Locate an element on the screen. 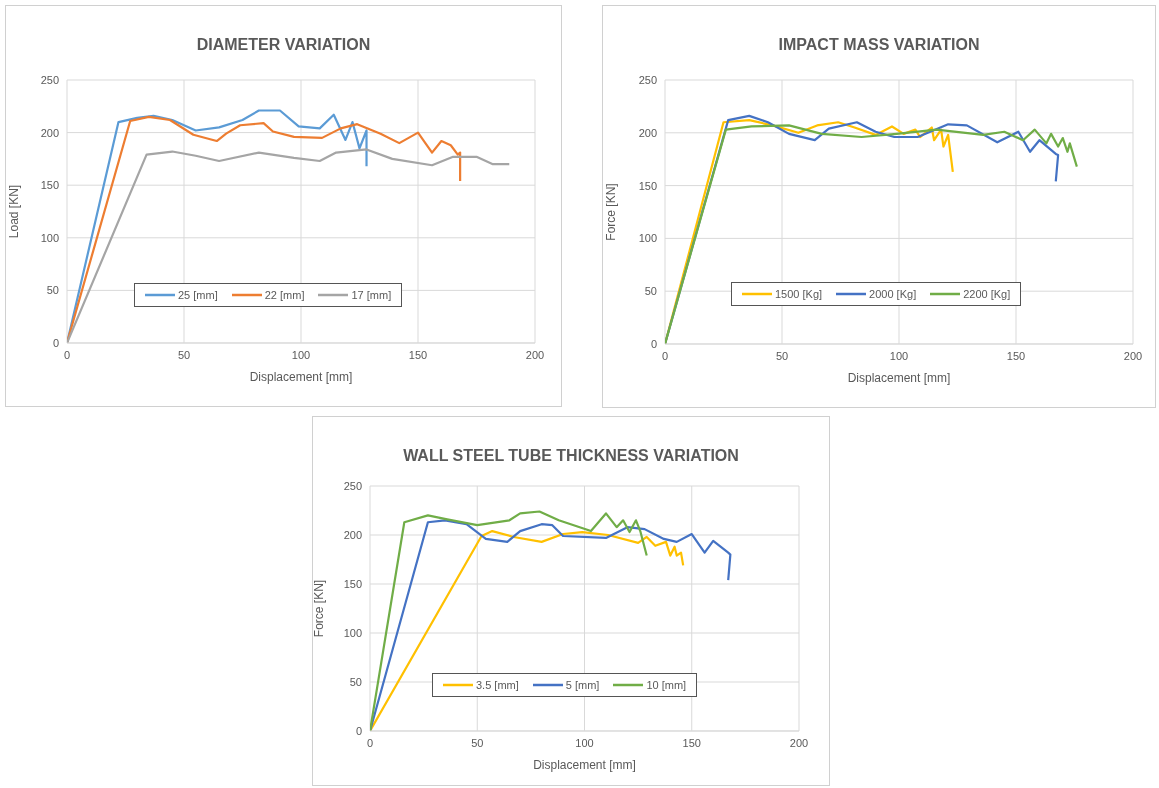 Image resolution: width=1159 pixels, height=788 pixels. legend-label: 22 [mm] is located at coordinates (284, 295).